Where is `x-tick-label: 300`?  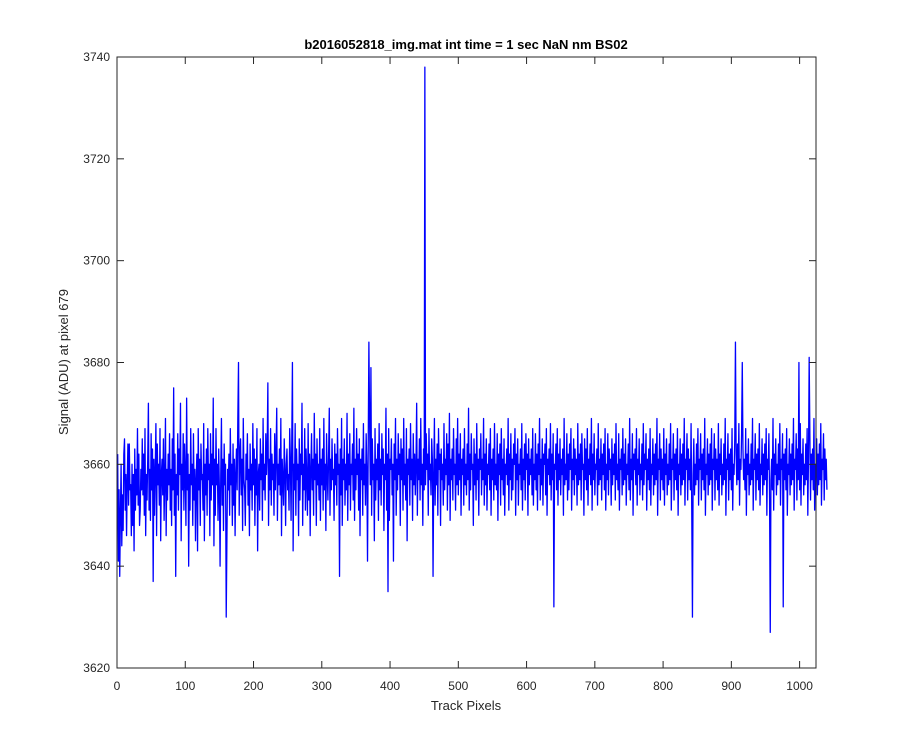
x-tick-label: 300 is located at coordinates (322, 686).